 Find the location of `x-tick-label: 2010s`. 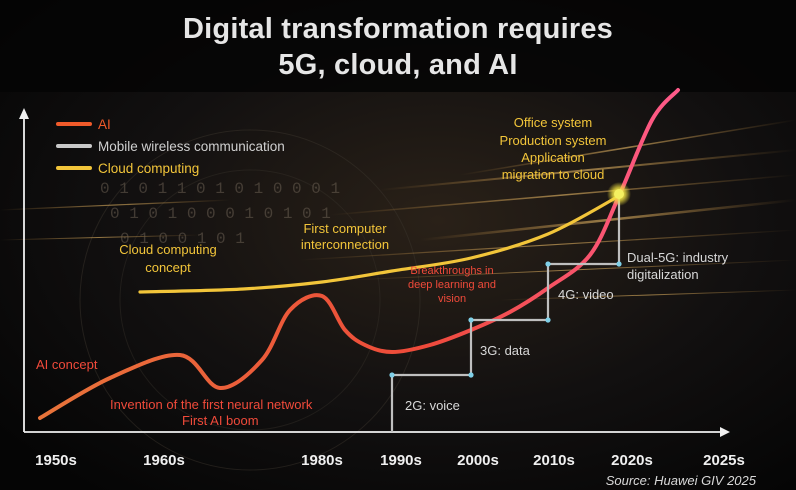

x-tick-label: 2010s is located at coordinates (554, 460).